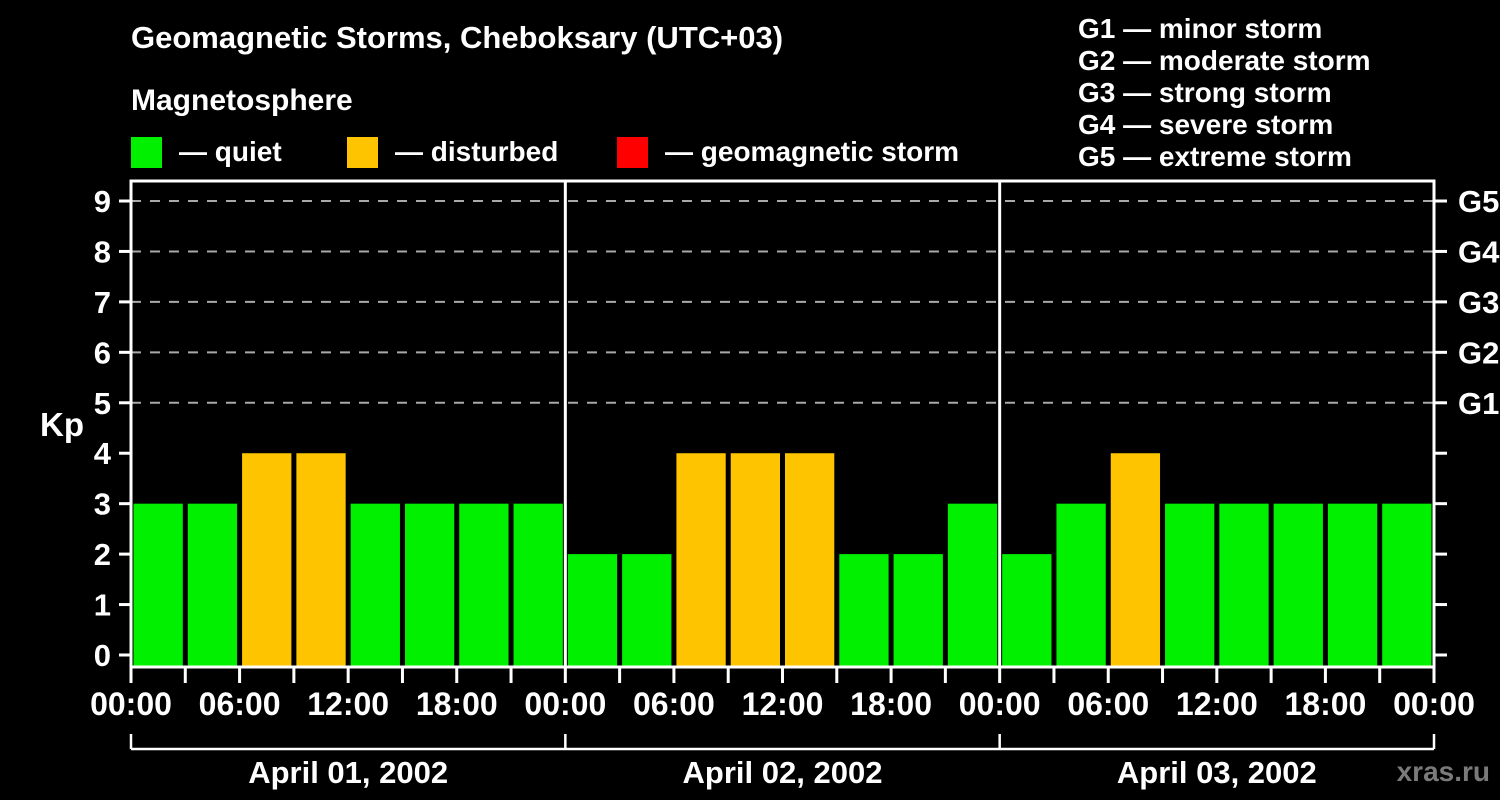 The height and width of the screenshot is (800, 1500). I want to click on page-title: Geomagnetic Storms, Cheboksary (UTC+03), so click(457, 37).